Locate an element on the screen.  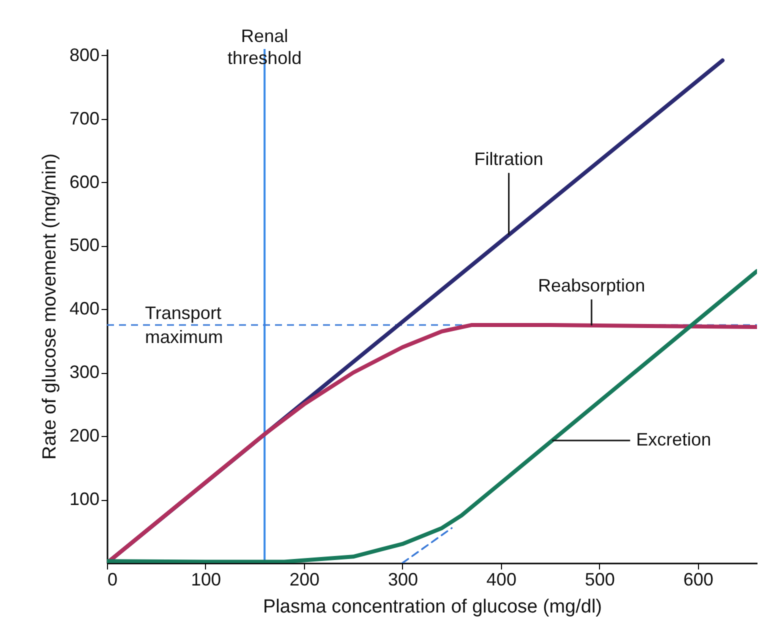
x-tick-label: 300 is located at coordinates (403, 580).